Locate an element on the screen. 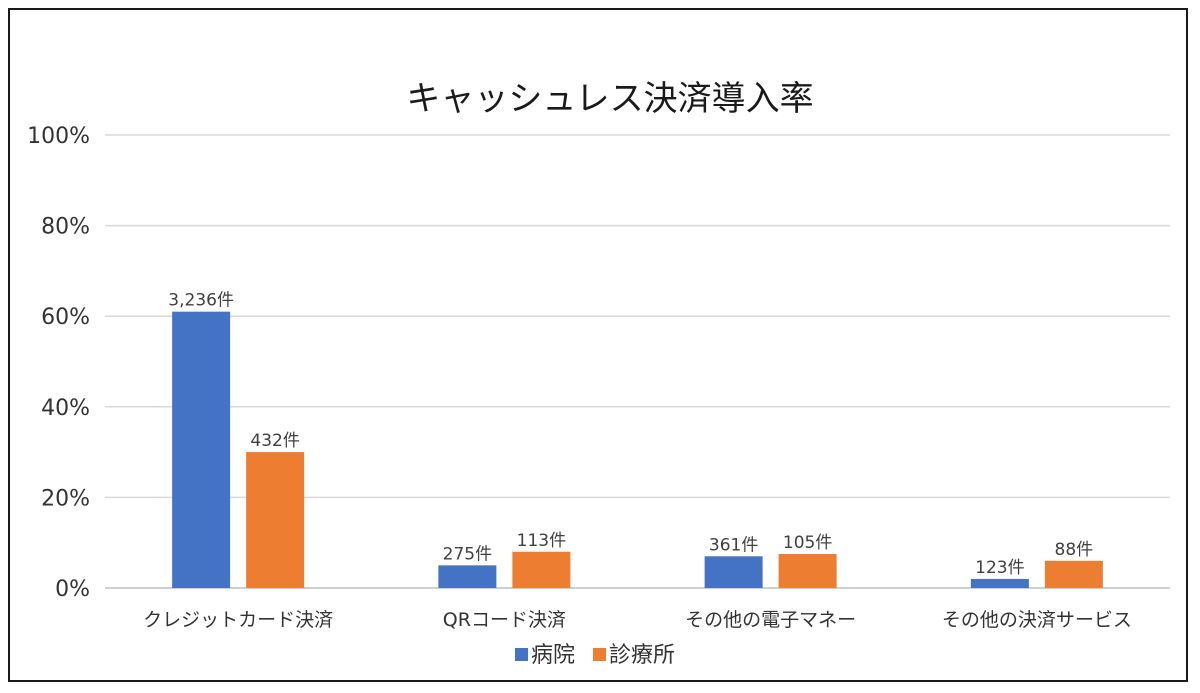 The height and width of the screenshot is (693, 1200). legend-label: 病院 is located at coordinates (553, 655).